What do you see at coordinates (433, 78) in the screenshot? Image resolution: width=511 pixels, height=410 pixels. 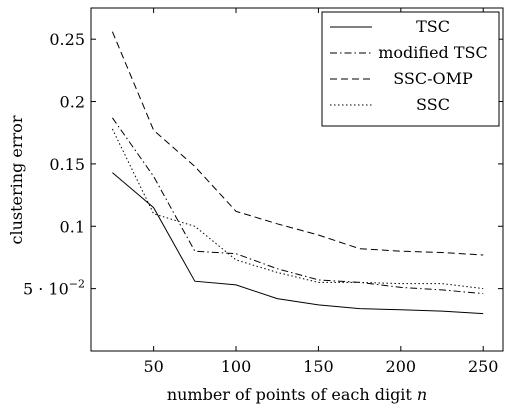 I see `legend-label: SSC-OMP` at bounding box center [433, 78].